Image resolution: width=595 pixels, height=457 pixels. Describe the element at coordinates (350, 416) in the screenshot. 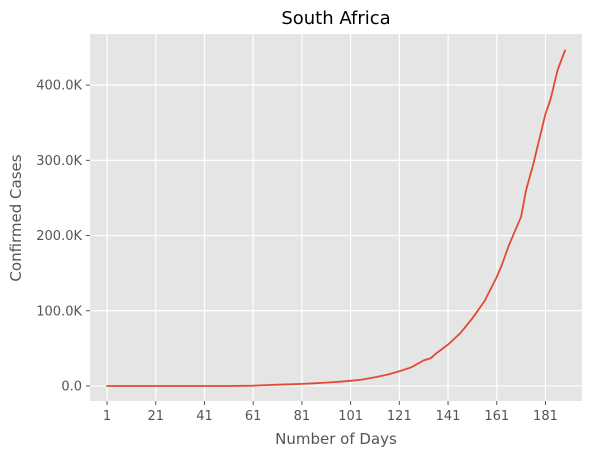

I see `x-tick-label: 101` at that location.